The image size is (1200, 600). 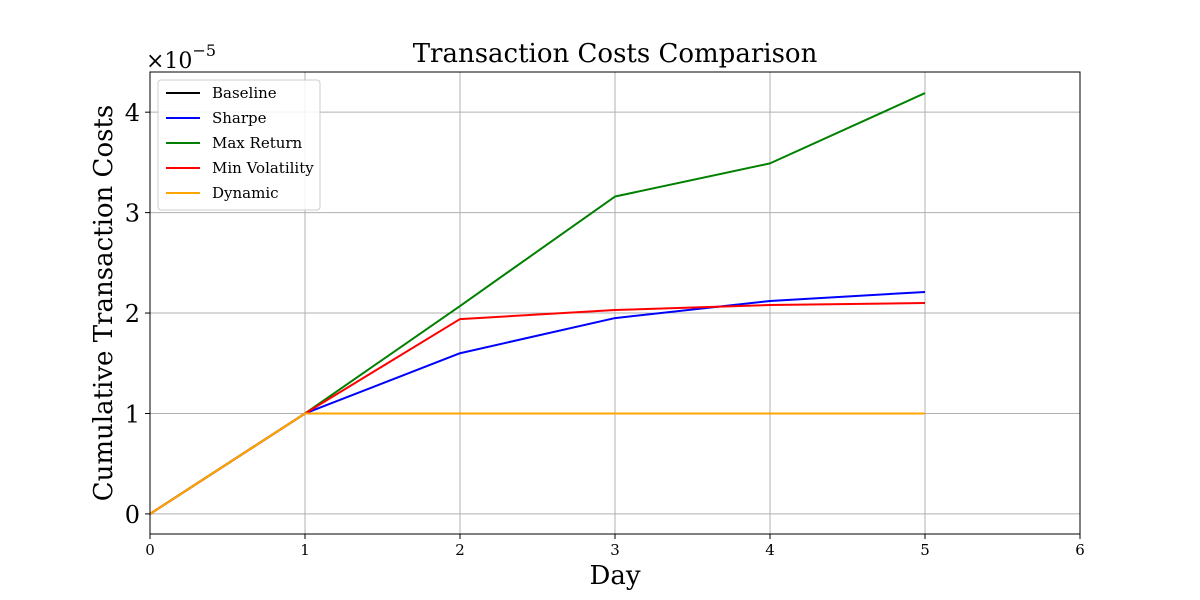 What do you see at coordinates (770, 550) in the screenshot?
I see `x-tick-label: 4` at bounding box center [770, 550].